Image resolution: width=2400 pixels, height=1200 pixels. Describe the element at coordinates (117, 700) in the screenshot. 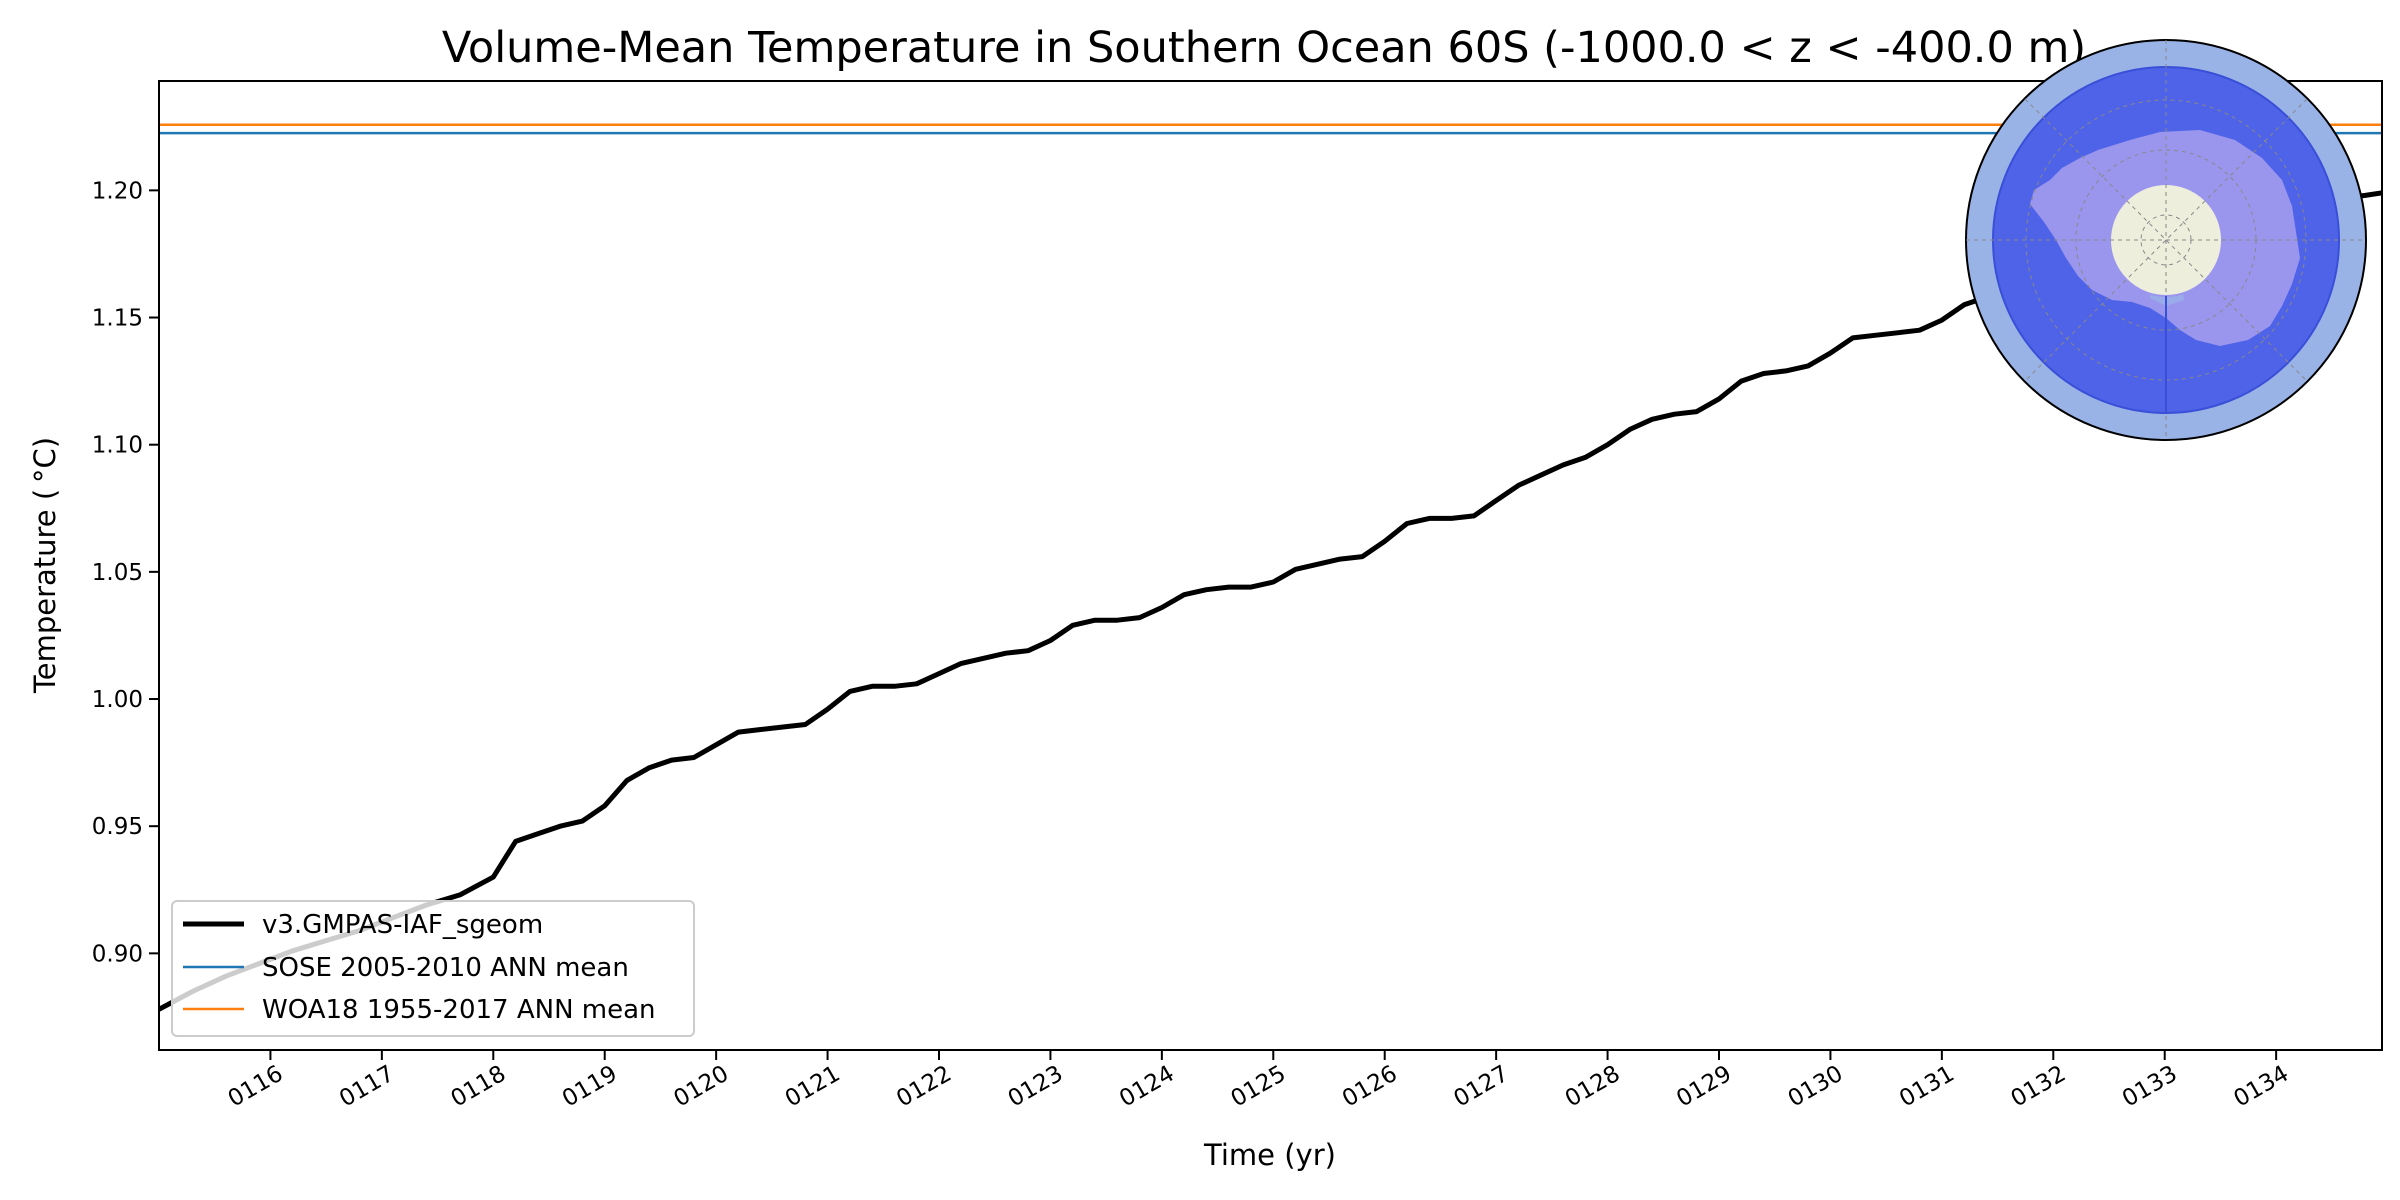

I see `y-tick-label: 1.00` at that location.